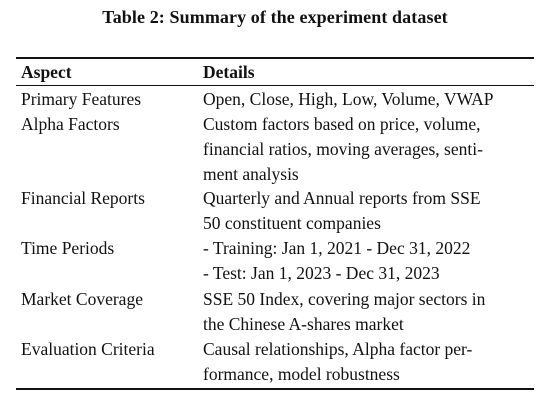 The height and width of the screenshot is (401, 550). Describe the element at coordinates (348, 99) in the screenshot. I see `details-line: Open, Close, High, Low, Volume, VWAP` at that location.